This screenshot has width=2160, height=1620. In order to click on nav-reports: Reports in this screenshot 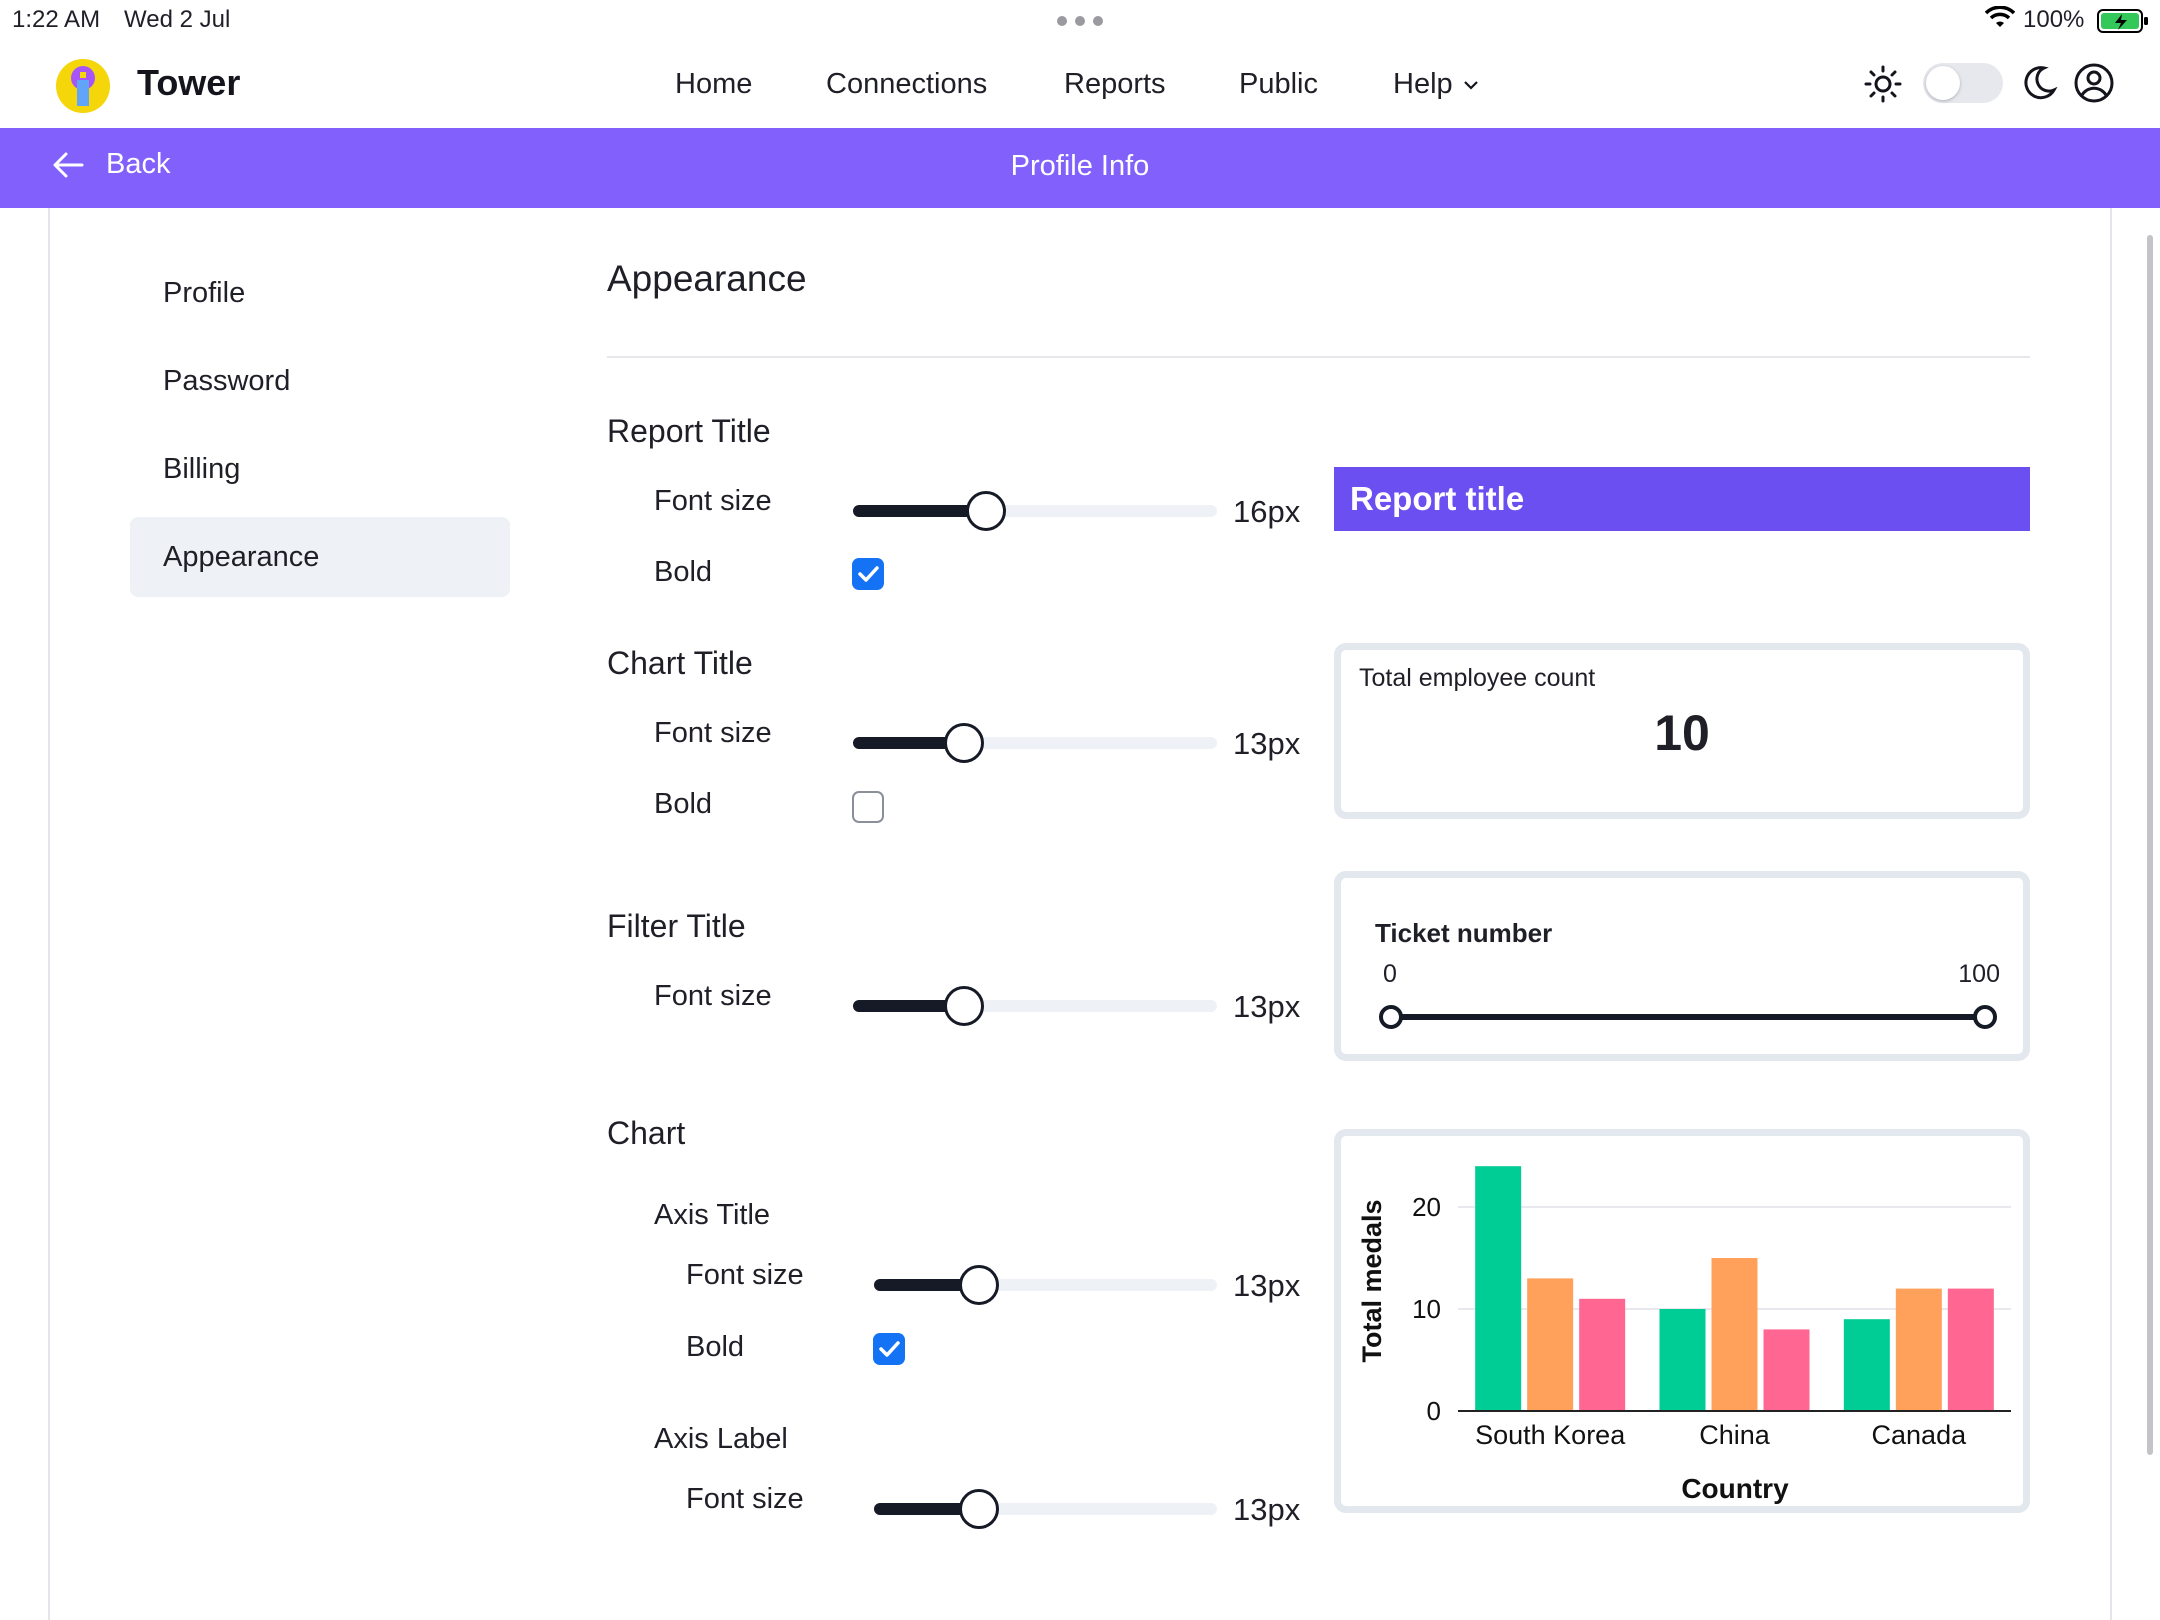, I will do `click(1115, 84)`.